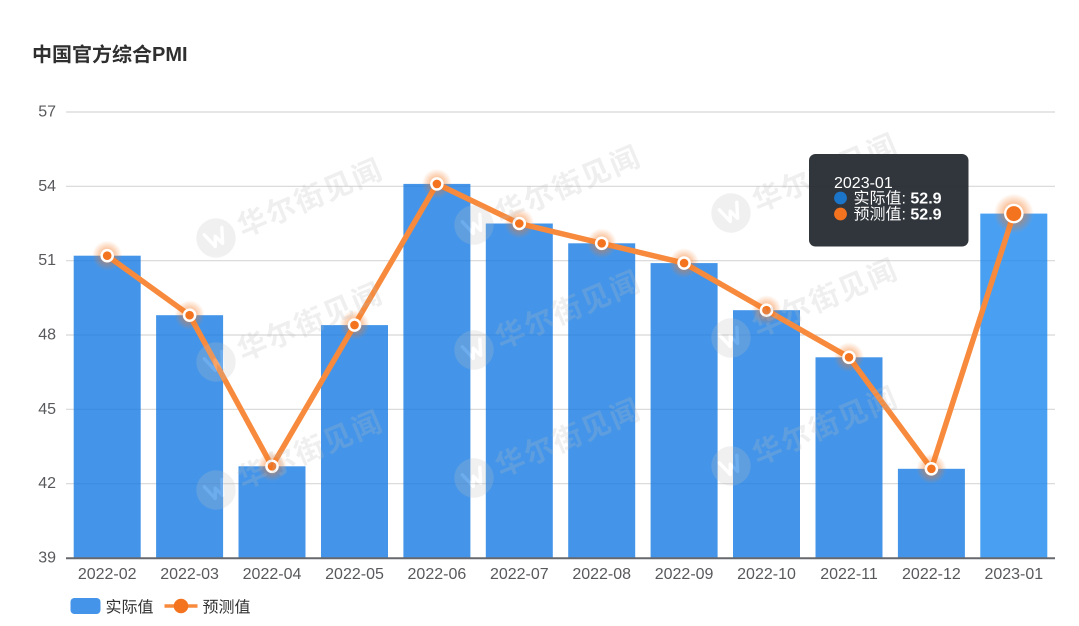  Describe the element at coordinates (519, 574) in the screenshot. I see `svg-text: 2022-07` at that location.